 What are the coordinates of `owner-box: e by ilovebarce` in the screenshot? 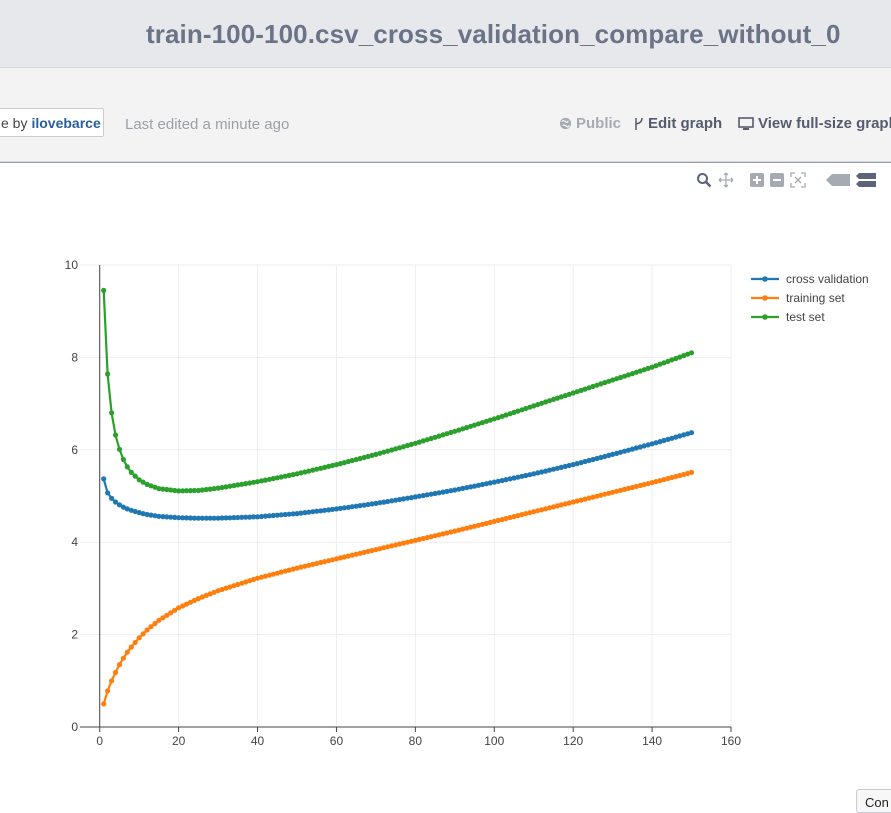 It's located at (52, 122).